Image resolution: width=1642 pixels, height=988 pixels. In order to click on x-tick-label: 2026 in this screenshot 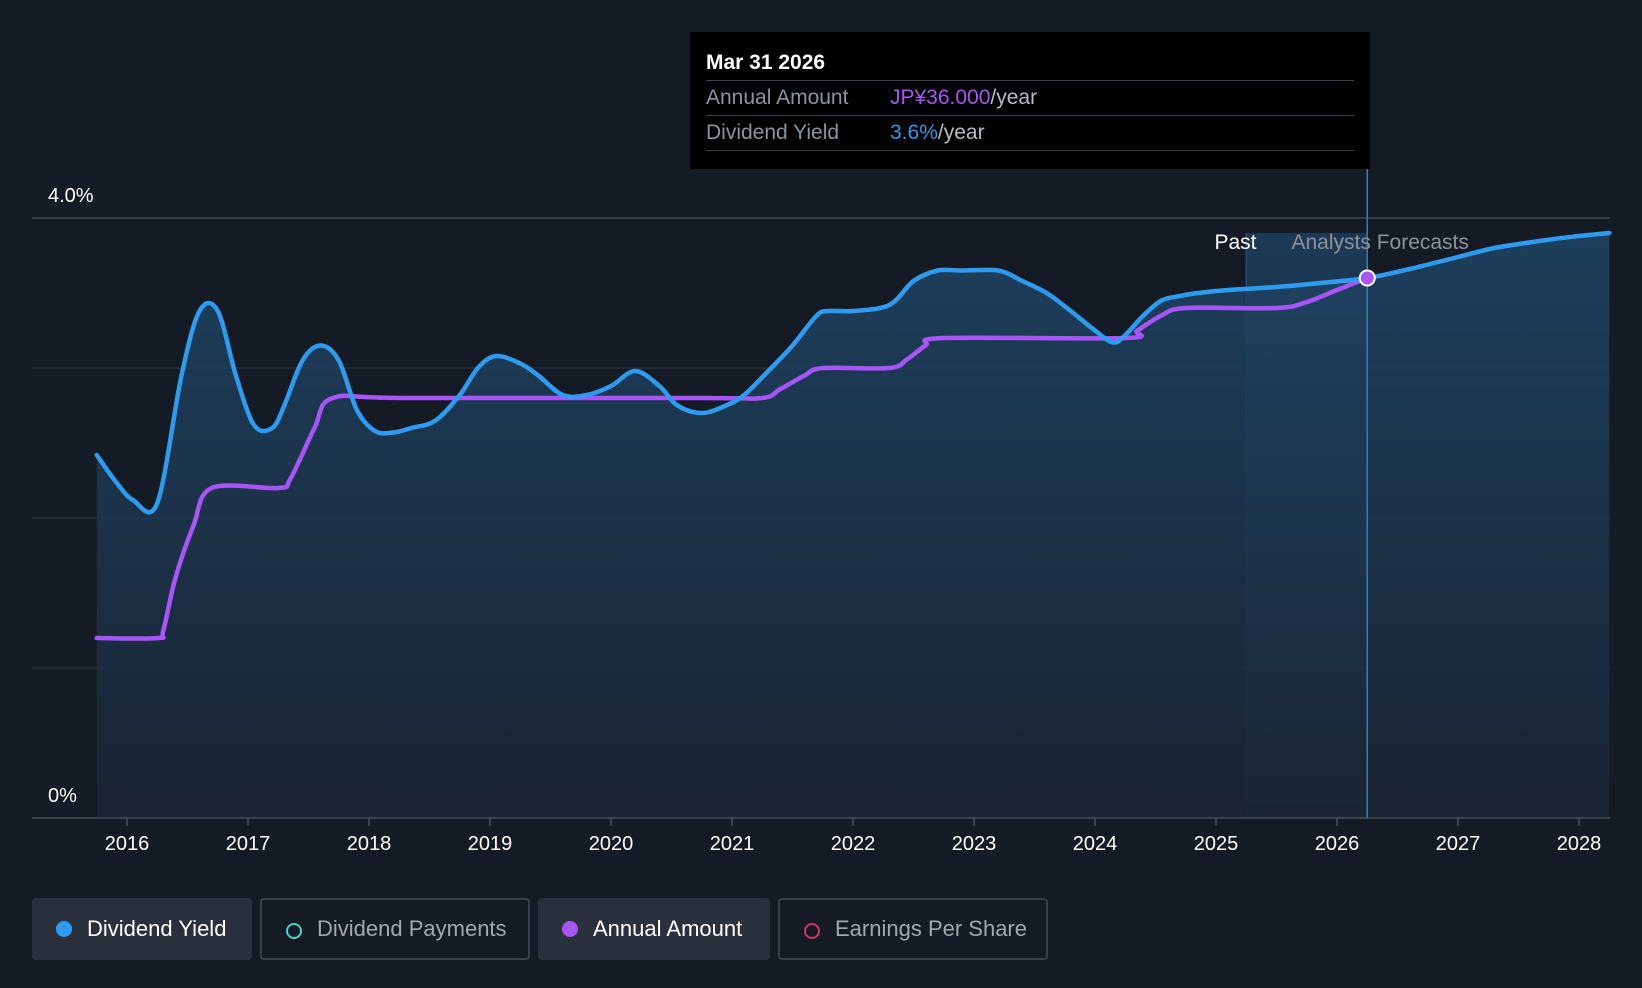, I will do `click(1337, 844)`.